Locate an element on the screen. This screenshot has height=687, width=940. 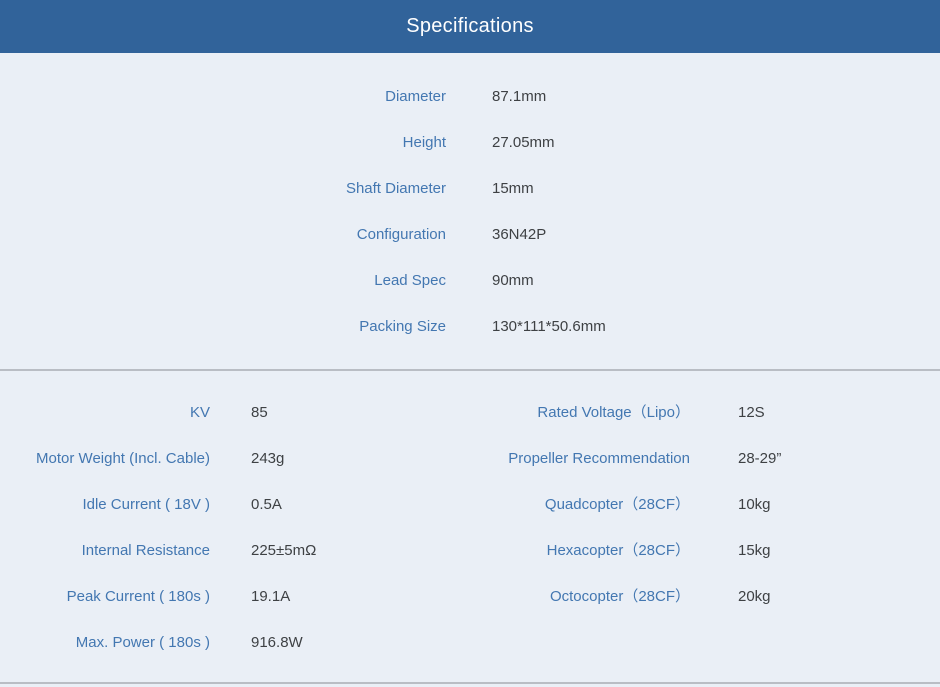
spec-row: Max. Power ( 180s ) 916.8W is located at coordinates (235, 642).